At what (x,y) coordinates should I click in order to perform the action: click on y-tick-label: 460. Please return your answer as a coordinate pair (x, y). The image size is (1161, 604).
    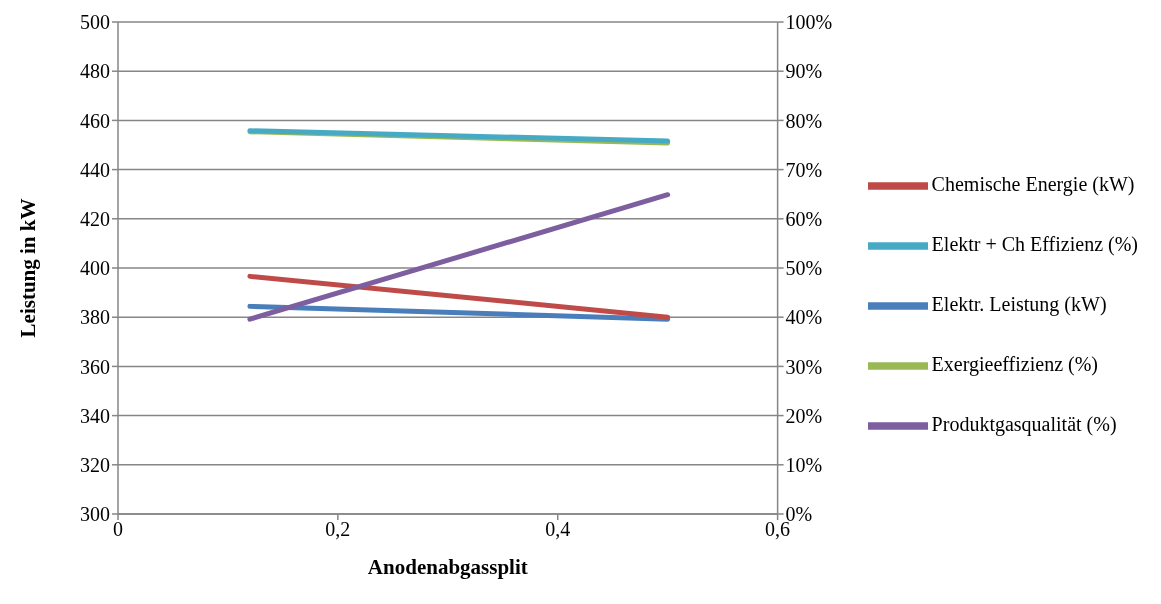
    Looking at the image, I should click on (95, 120).